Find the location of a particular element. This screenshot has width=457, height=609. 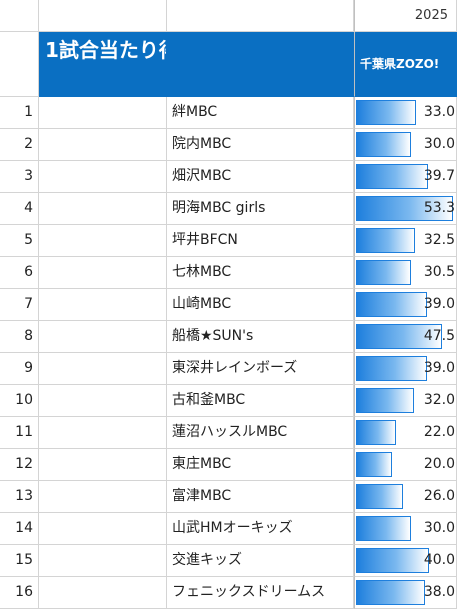

cell-a1 is located at coordinates (19, 16).